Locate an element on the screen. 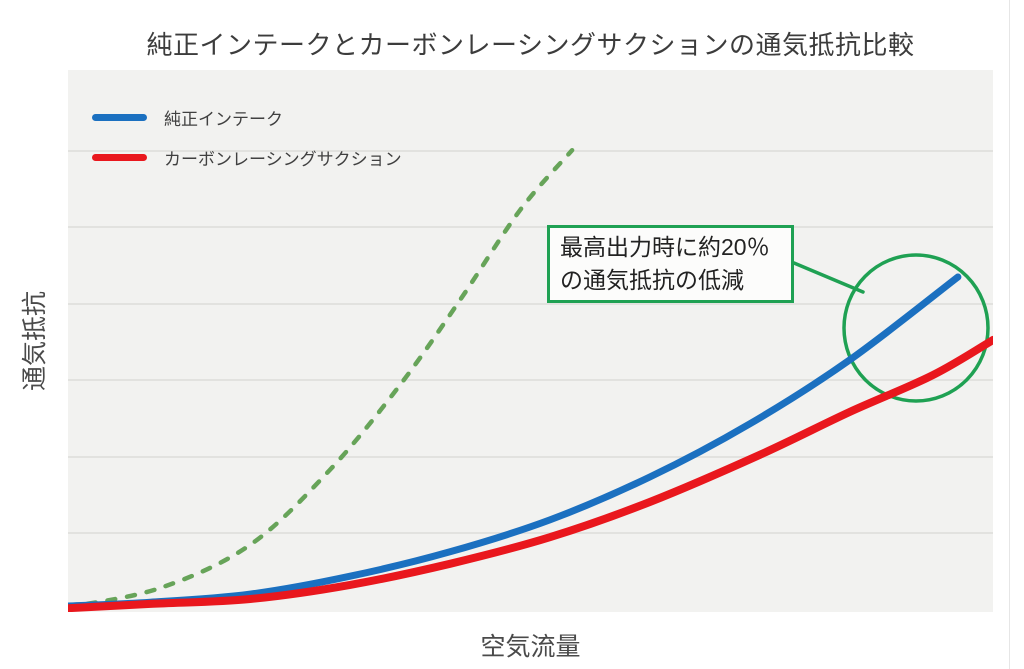 The image size is (1024, 669). annotation-callout-box: 最高出力時に約20％ の通気抵抗の低減 is located at coordinates (670, 264).